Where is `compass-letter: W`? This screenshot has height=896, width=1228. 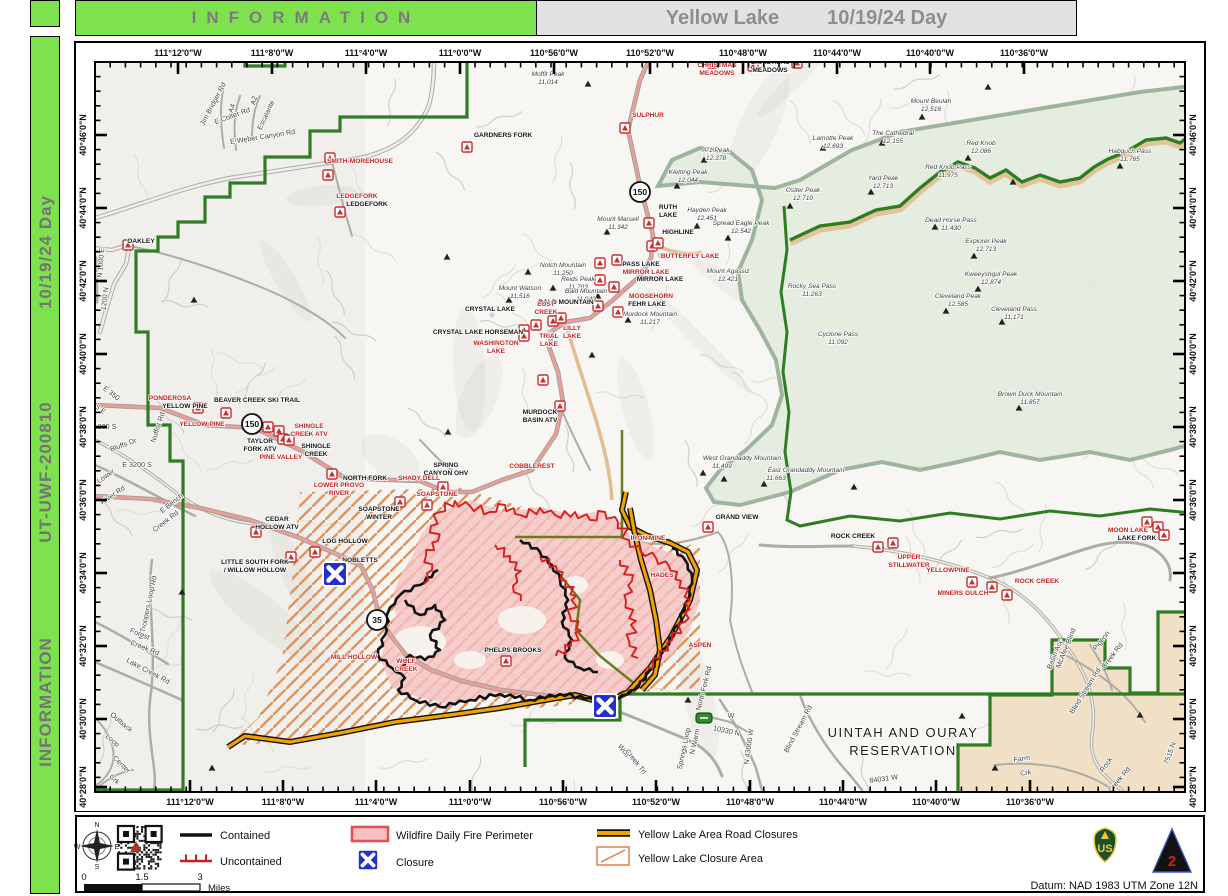 compass-letter: W is located at coordinates (77, 847).